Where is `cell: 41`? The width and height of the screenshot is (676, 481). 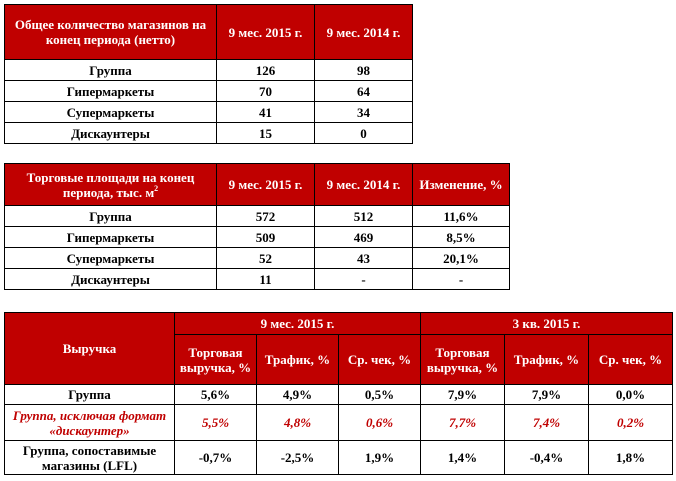 cell: 41 is located at coordinates (265, 112).